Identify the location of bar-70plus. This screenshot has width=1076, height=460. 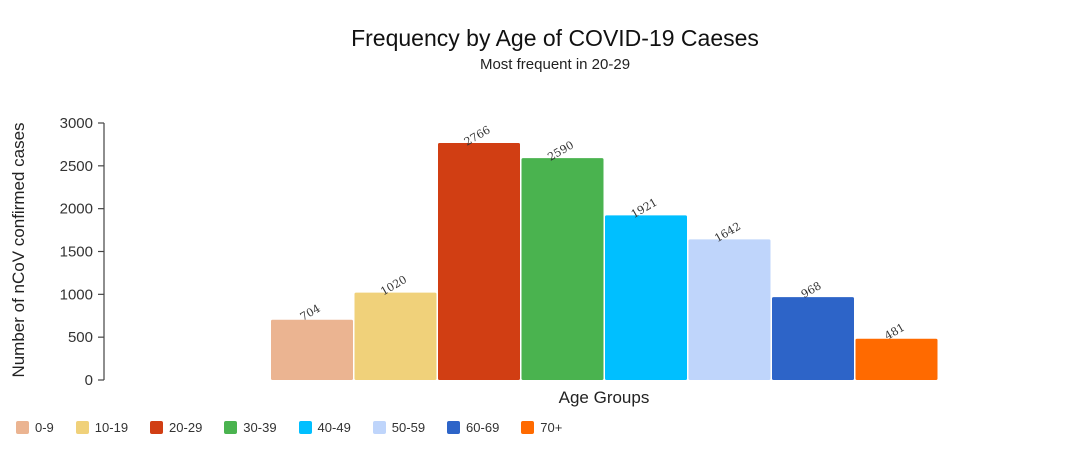
(896, 359).